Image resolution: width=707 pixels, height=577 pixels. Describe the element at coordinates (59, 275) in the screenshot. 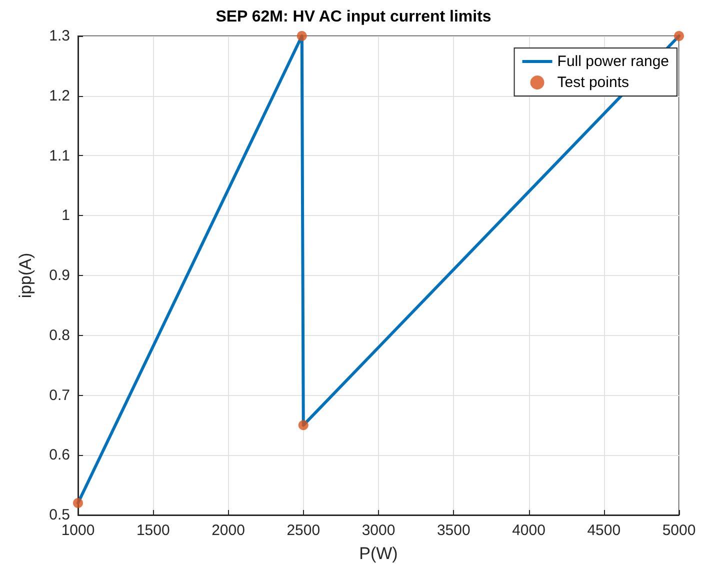

I see `y-tick-label: 0.9` at that location.